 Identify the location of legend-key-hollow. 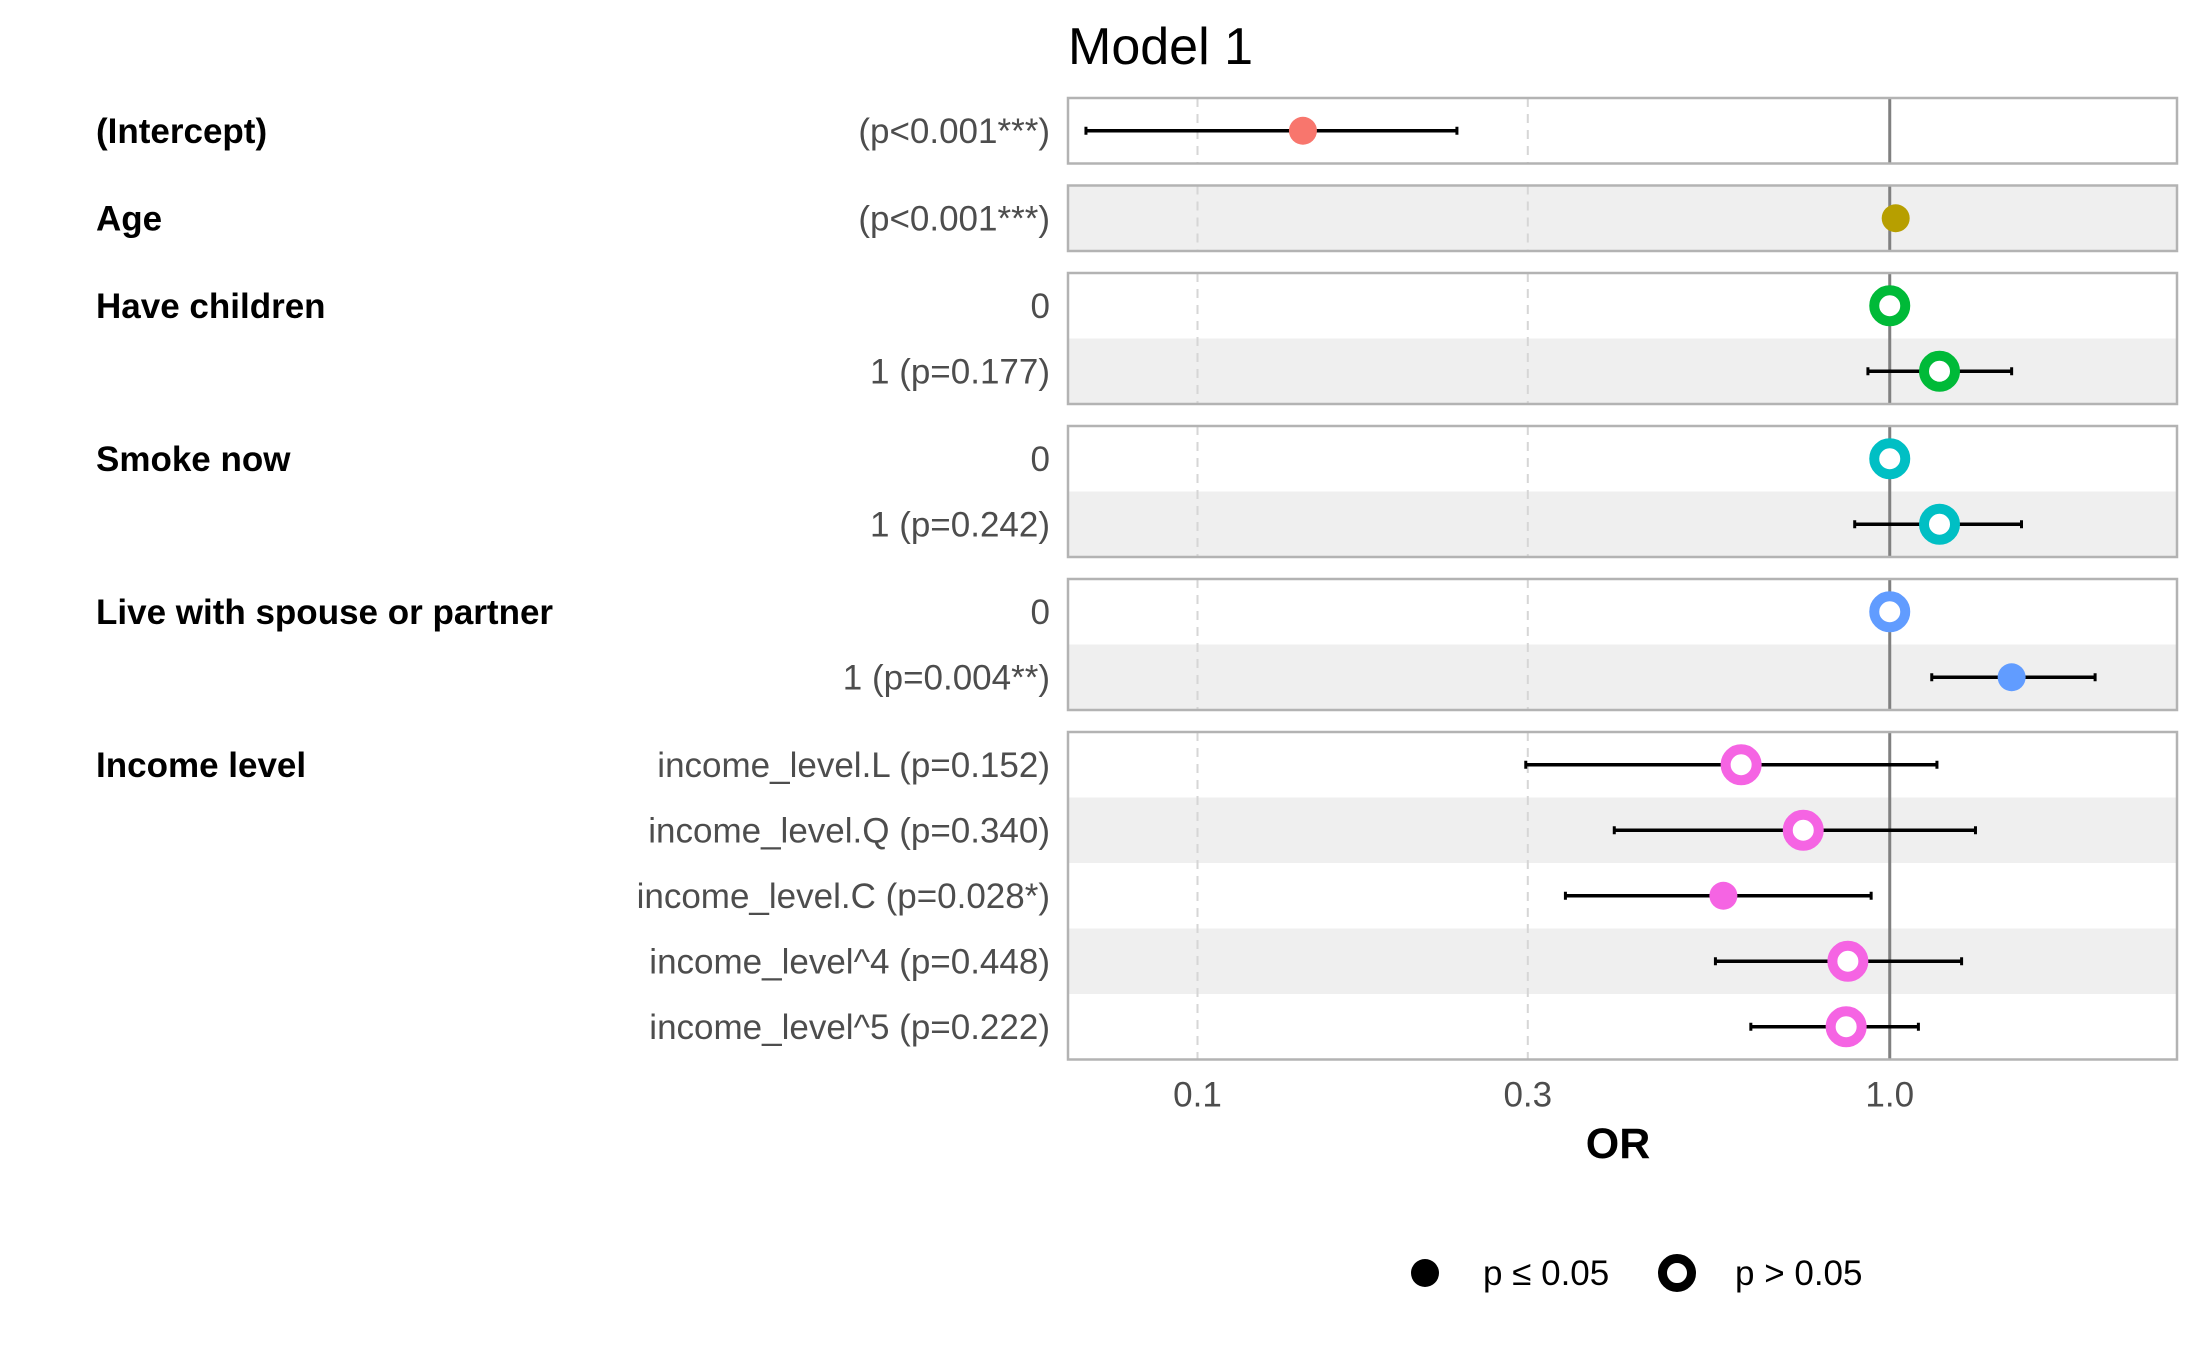
(1677, 1273).